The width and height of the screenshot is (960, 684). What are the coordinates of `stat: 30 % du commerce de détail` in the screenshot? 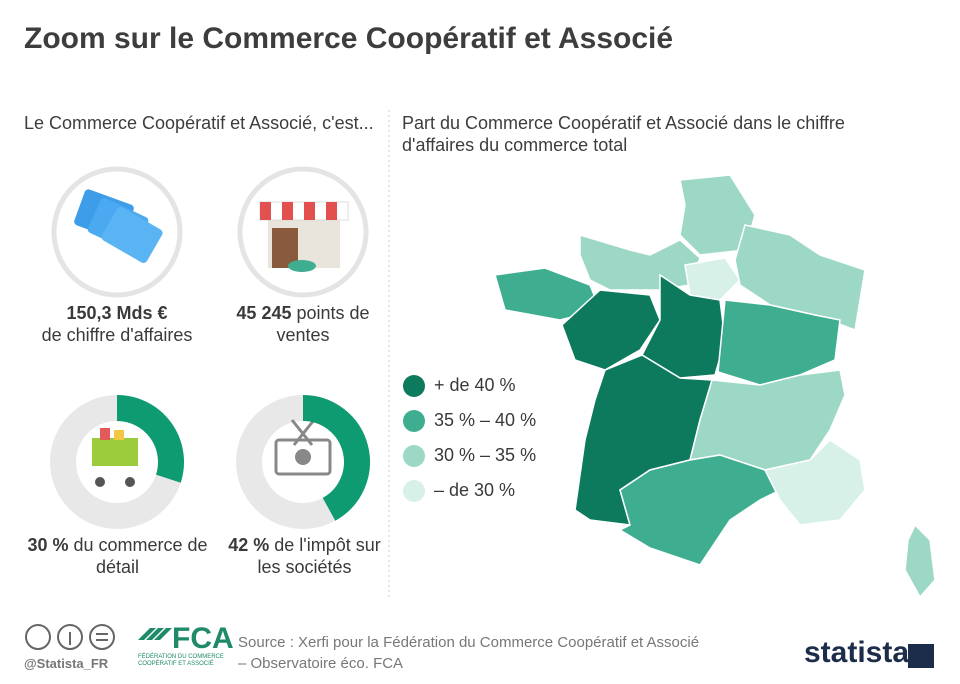 It's located at (117, 556).